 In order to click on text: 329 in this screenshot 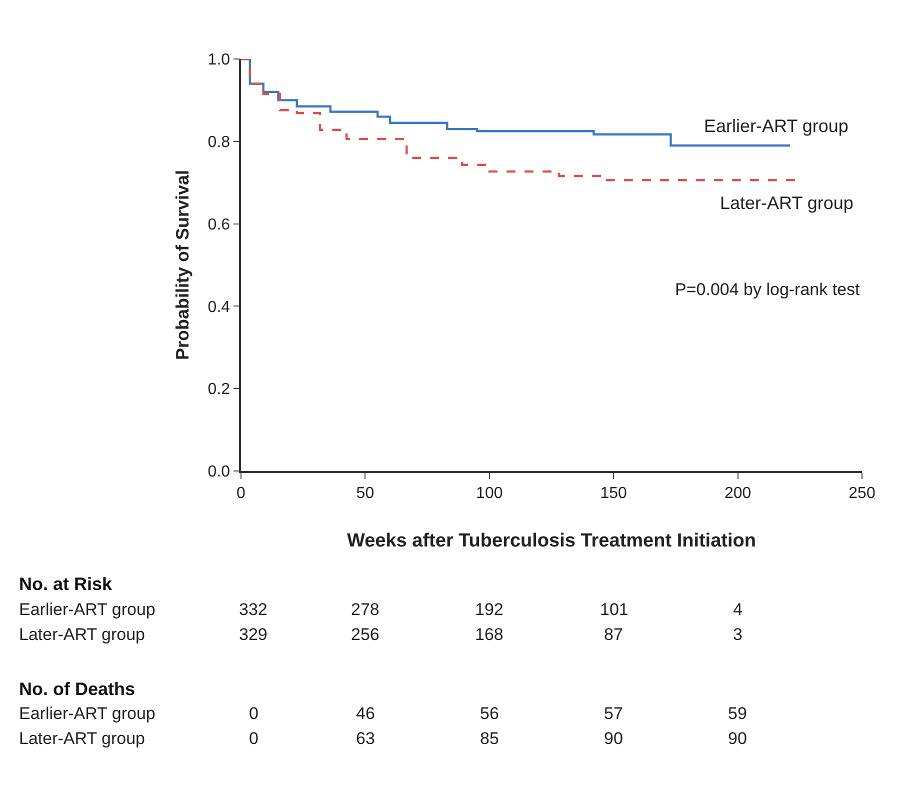, I will do `click(253, 634)`.